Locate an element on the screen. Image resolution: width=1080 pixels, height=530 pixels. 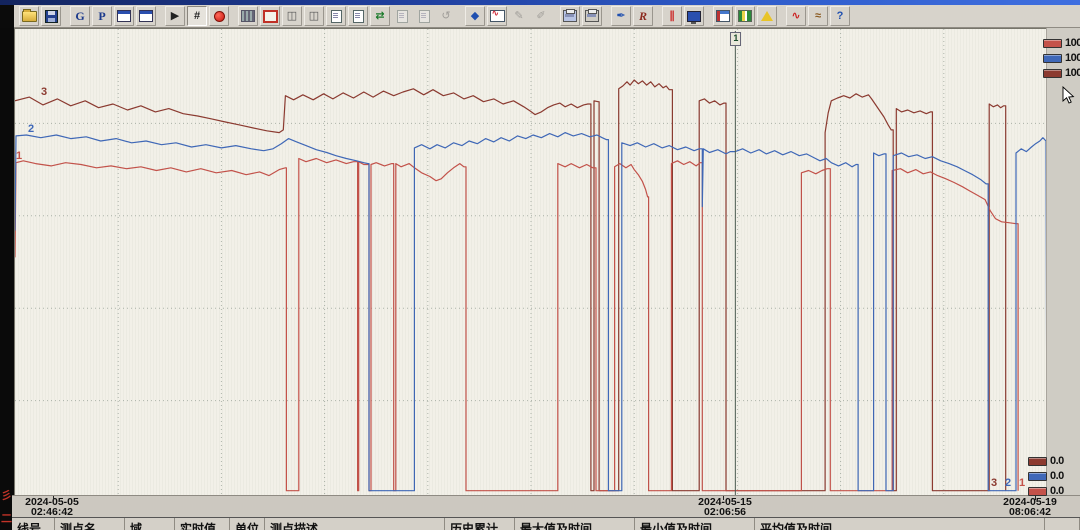
data-table-button is located at coordinates (723, 16).